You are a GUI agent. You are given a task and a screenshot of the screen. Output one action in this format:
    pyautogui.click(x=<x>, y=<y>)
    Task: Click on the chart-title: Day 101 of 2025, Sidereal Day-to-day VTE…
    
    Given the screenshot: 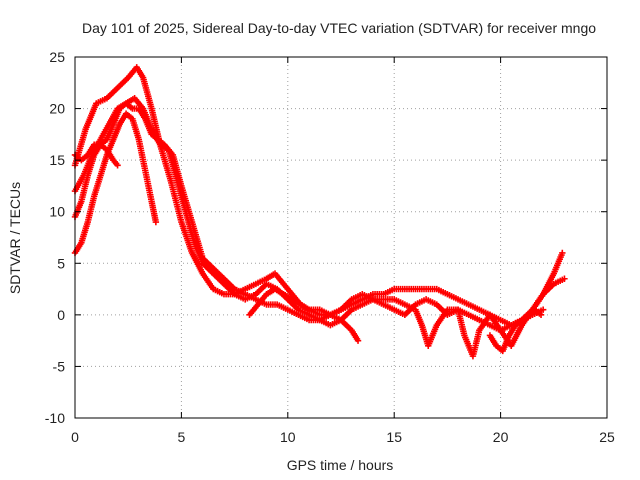 What is the action you would take?
    pyautogui.click(x=339, y=28)
    